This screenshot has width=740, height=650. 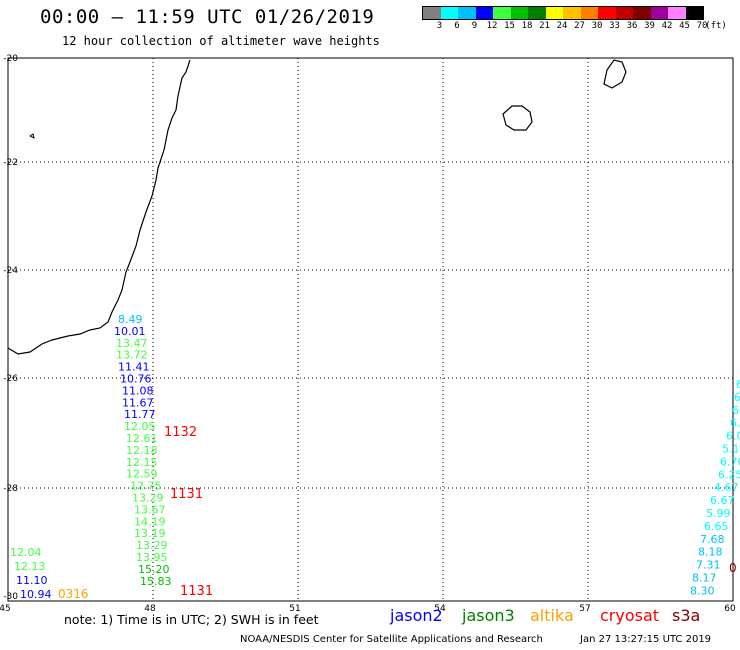 What do you see at coordinates (716, 26) in the screenshot?
I see `legend-label: (ft)` at bounding box center [716, 26].